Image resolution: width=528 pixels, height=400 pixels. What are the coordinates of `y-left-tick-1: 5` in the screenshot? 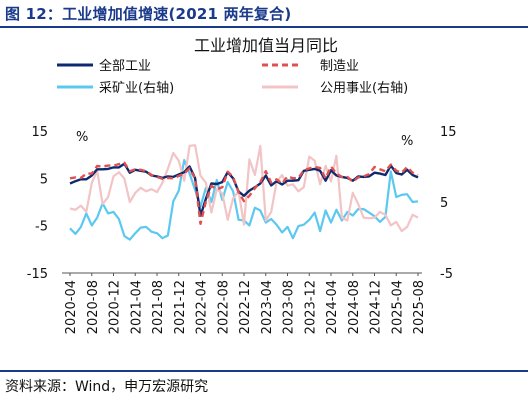 It's located at (44, 179).